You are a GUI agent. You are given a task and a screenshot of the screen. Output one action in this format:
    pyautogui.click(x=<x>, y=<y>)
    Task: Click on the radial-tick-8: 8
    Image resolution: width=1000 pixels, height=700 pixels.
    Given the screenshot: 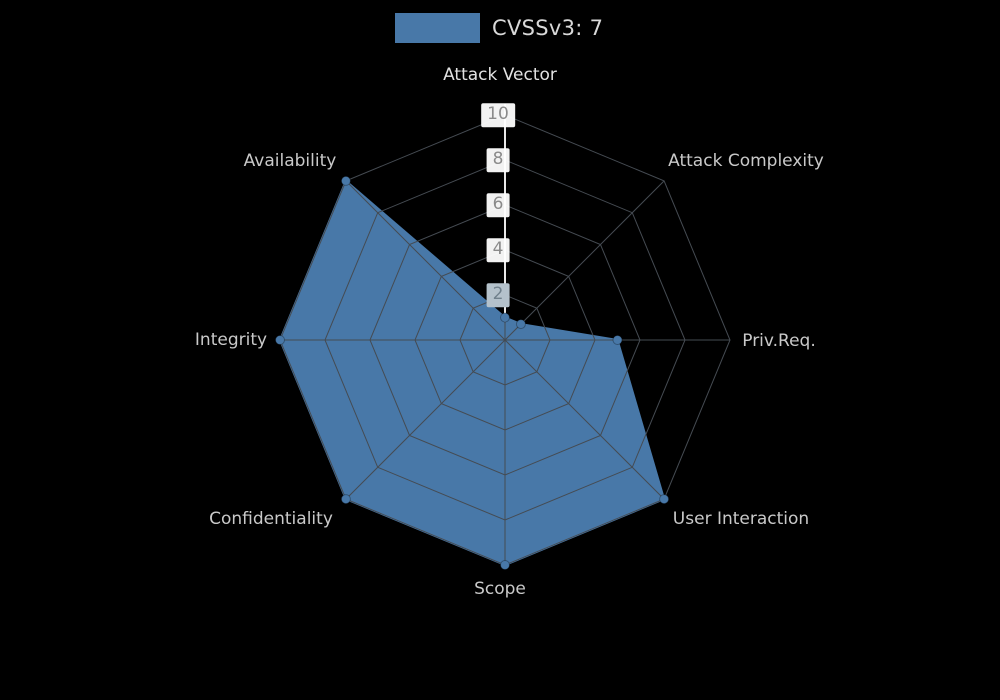 What is the action you would take?
    pyautogui.click(x=498, y=160)
    